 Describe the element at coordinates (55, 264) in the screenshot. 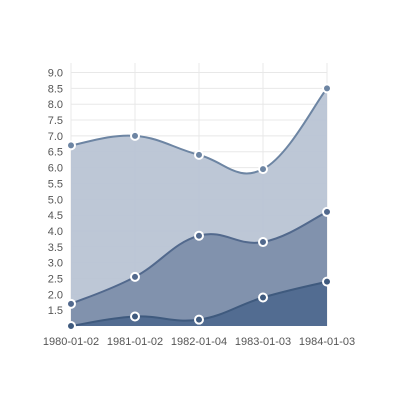

I see `y-tick-label: 3.0` at that location.